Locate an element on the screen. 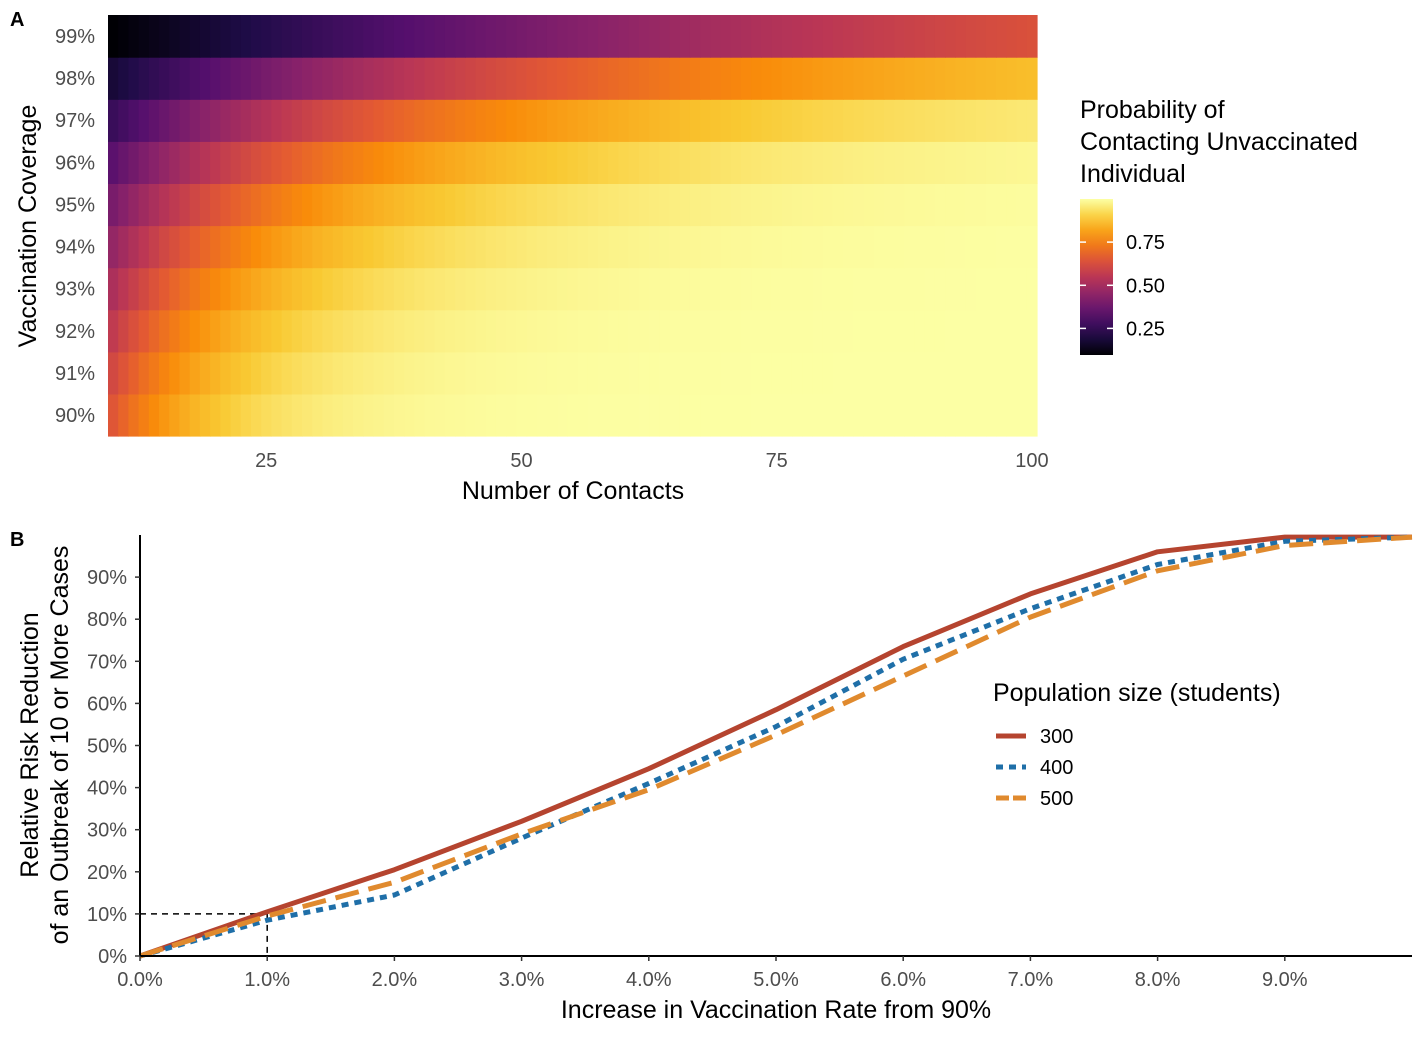 Image resolution: width=1428 pixels, height=1038 pixels. line-chart-y-tick-label: 10% is located at coordinates (107, 915).